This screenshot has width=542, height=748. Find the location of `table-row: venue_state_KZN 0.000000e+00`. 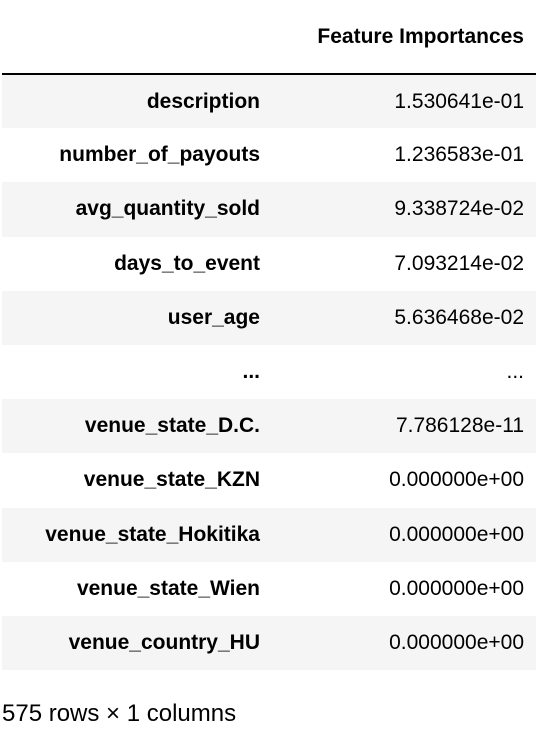

table-row: venue_state_KZN 0.000000e+00 is located at coordinates (269, 480).